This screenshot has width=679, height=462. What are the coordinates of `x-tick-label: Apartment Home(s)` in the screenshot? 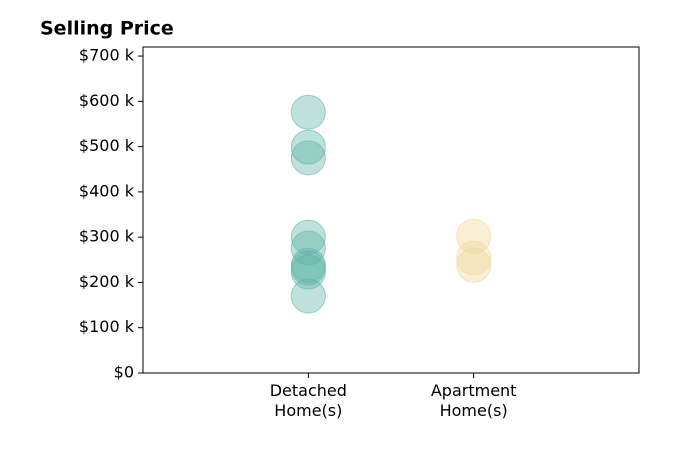 It's located at (473, 400).